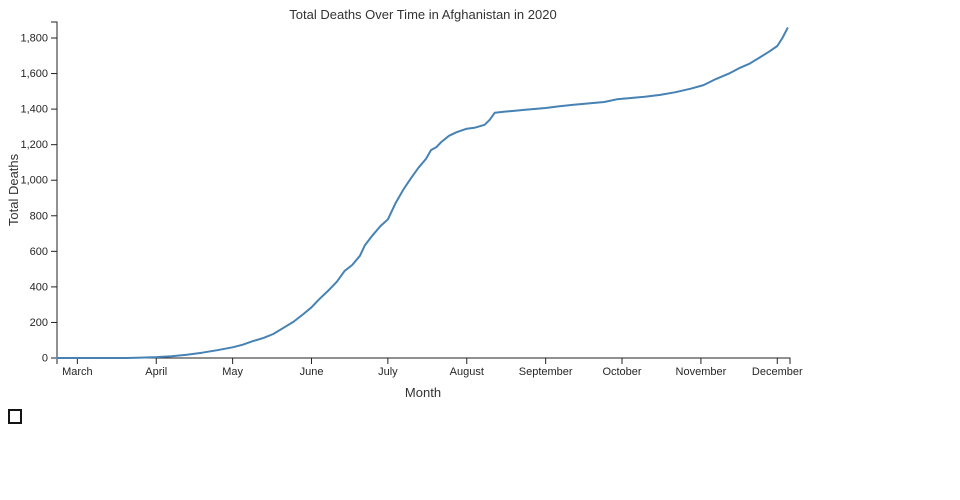 This screenshot has width=960, height=500. What do you see at coordinates (156, 372) in the screenshot?
I see `x-tick-label: April` at bounding box center [156, 372].